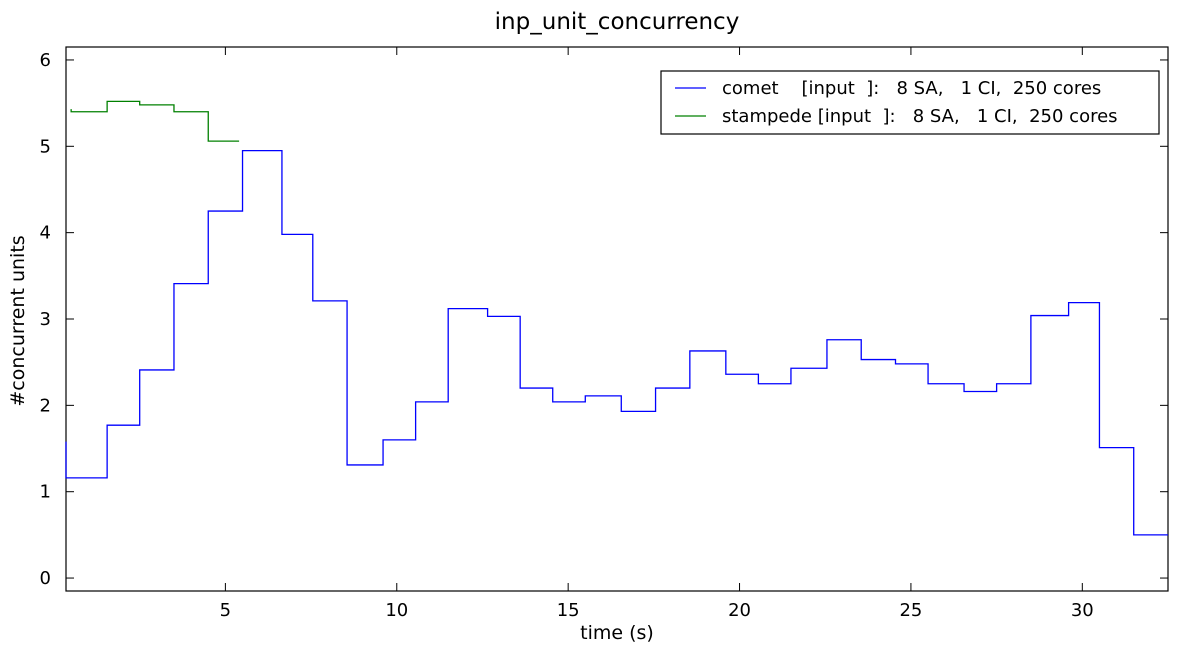  Describe the element at coordinates (396, 610) in the screenshot. I see `x-tick-label: 10` at that location.